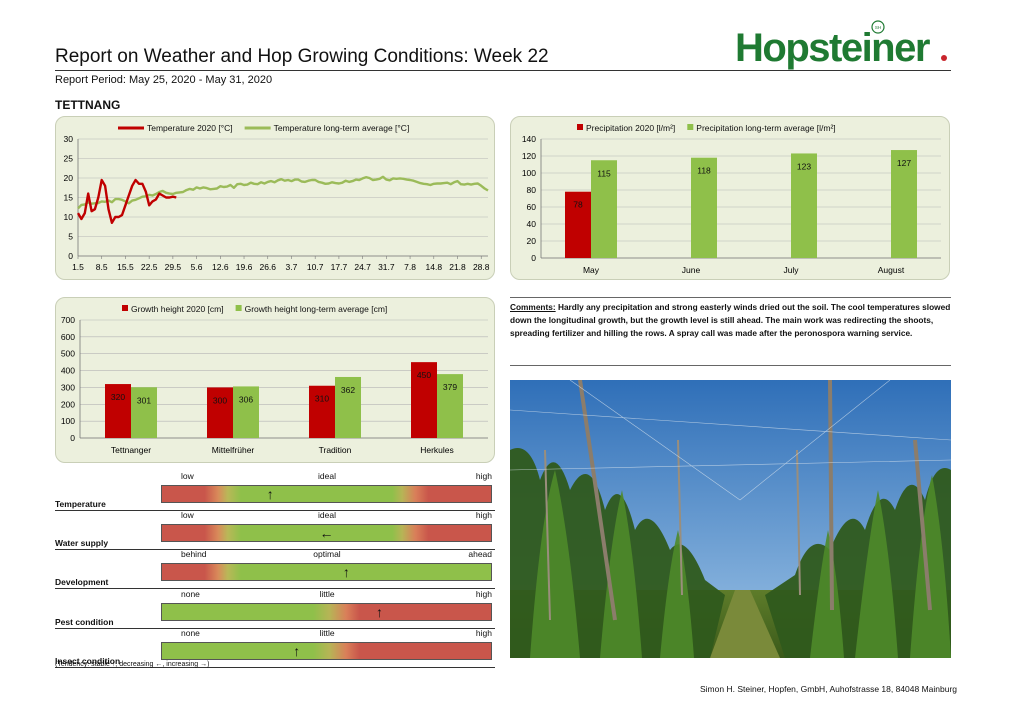 This screenshot has height=724, width=1024. I want to click on logo-red-dot, so click(944, 58).